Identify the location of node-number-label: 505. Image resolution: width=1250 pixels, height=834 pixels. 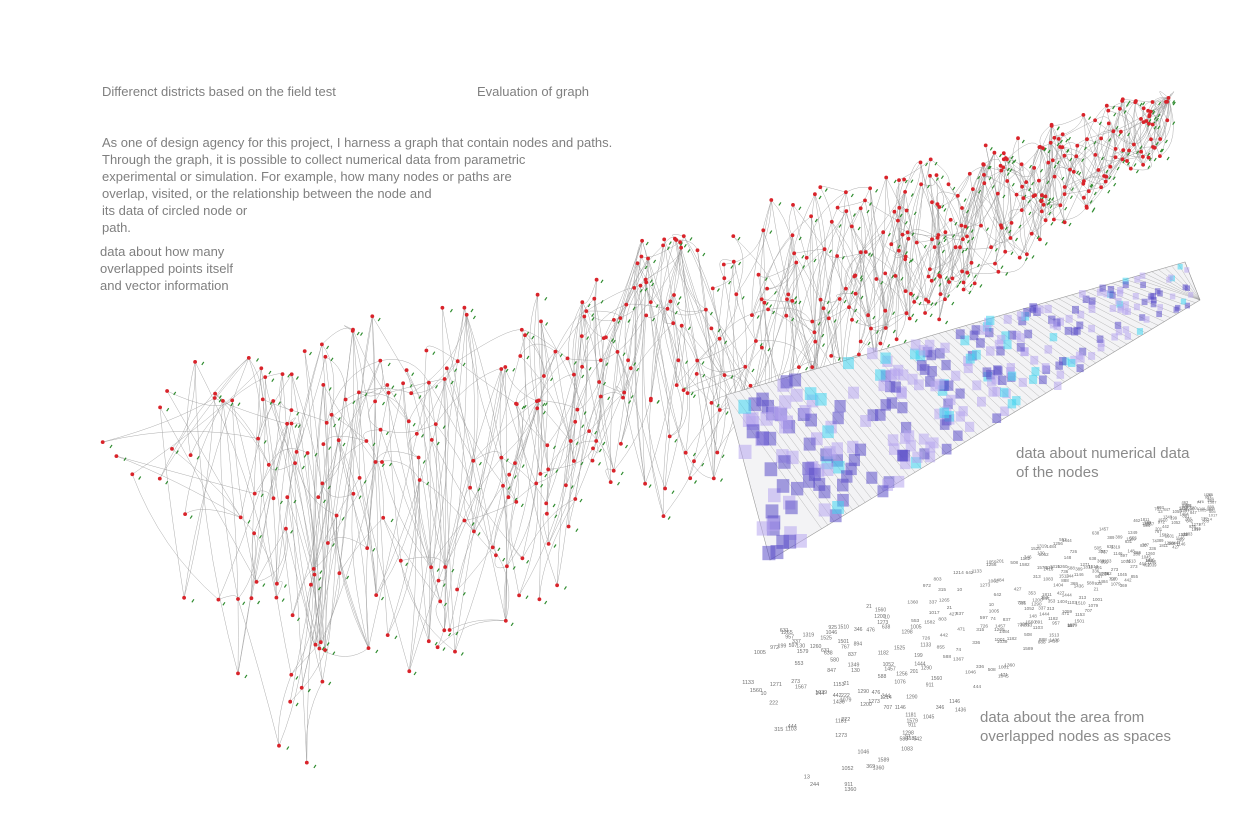
(1098, 547).